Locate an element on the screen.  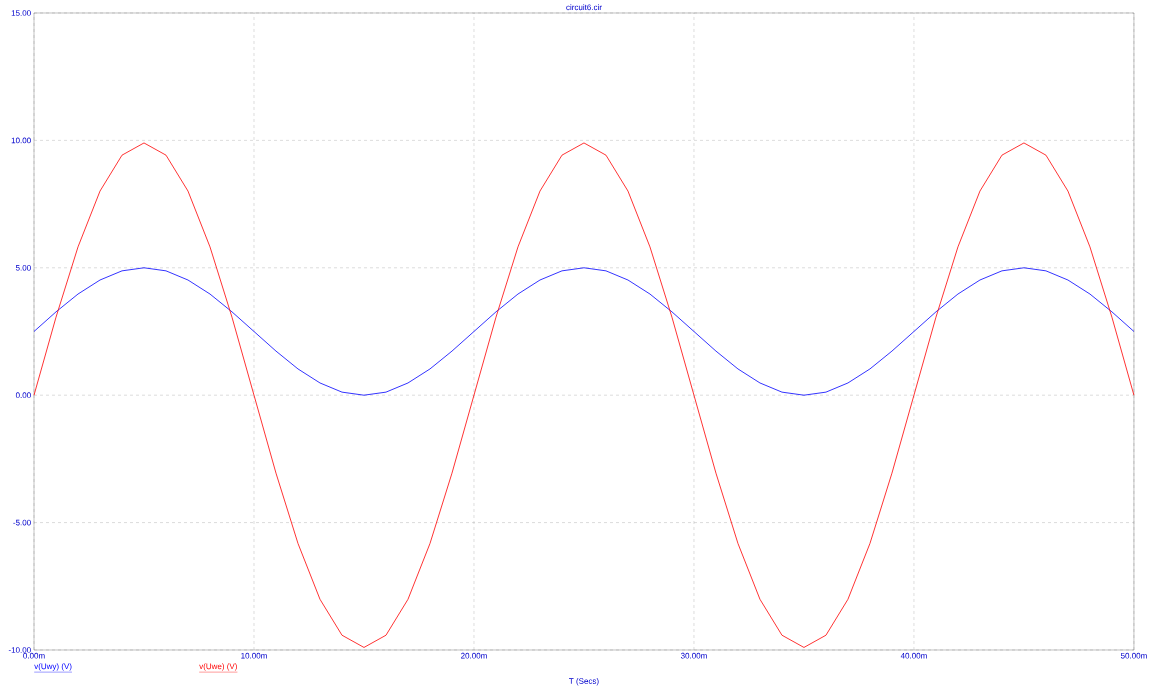
x-tick-label: 50.00m is located at coordinates (1133, 655).